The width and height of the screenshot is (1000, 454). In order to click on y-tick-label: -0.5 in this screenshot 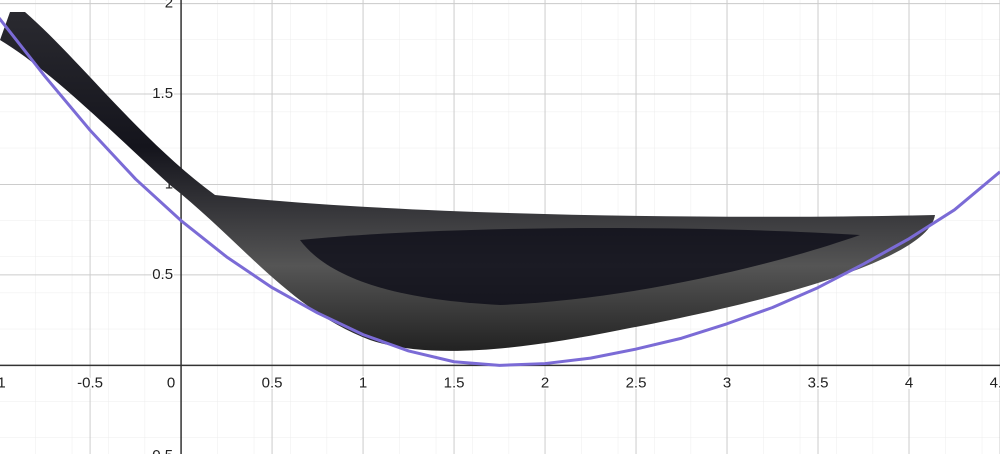, I will do `click(160, 450)`.